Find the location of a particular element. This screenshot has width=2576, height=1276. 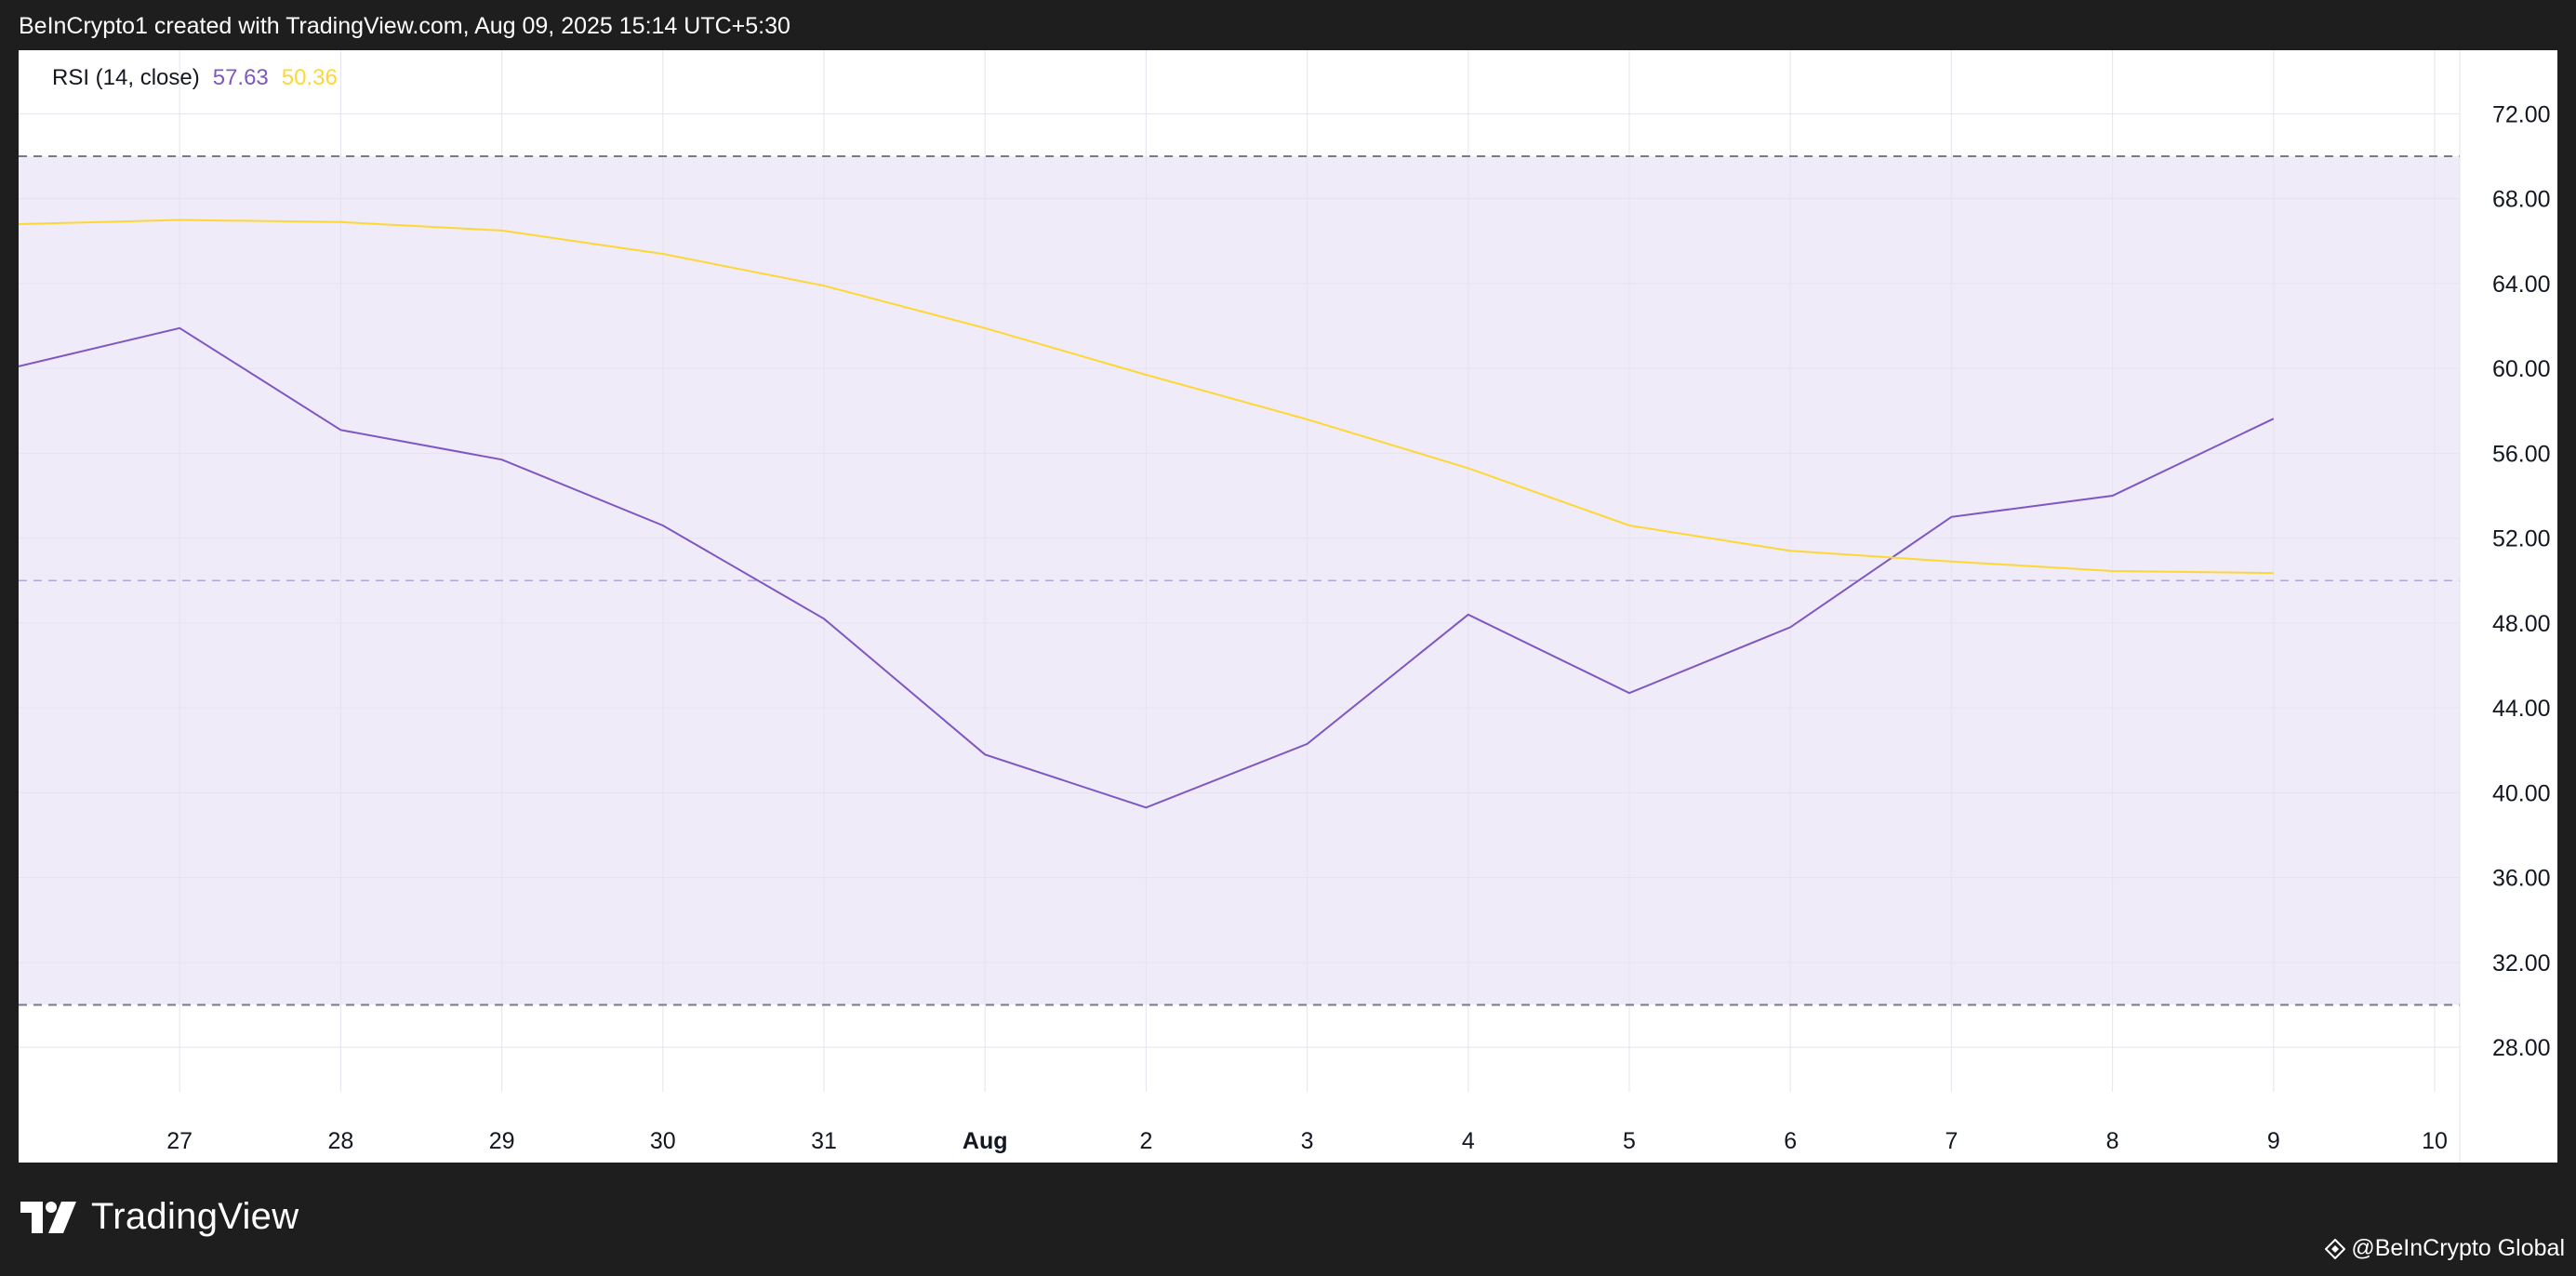

legend-label: RSI (14, close) is located at coordinates (126, 77).